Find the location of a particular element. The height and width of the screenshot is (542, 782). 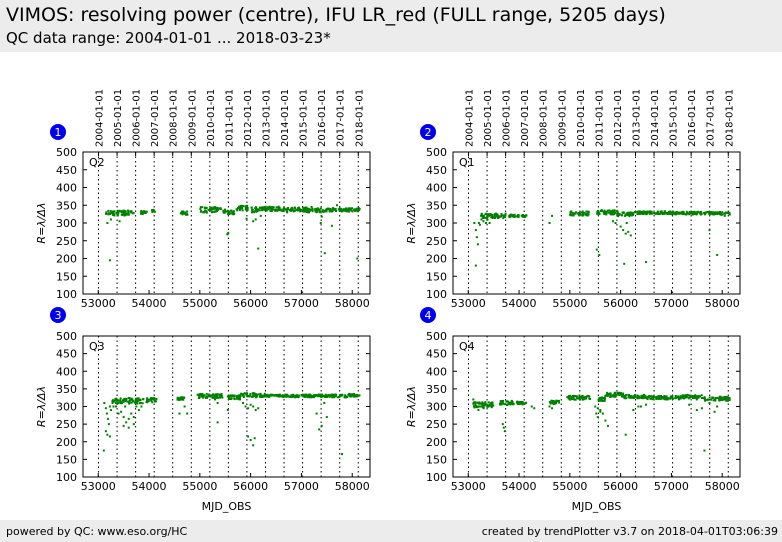

x-tick-label: 57000 is located at coordinates (671, 486).